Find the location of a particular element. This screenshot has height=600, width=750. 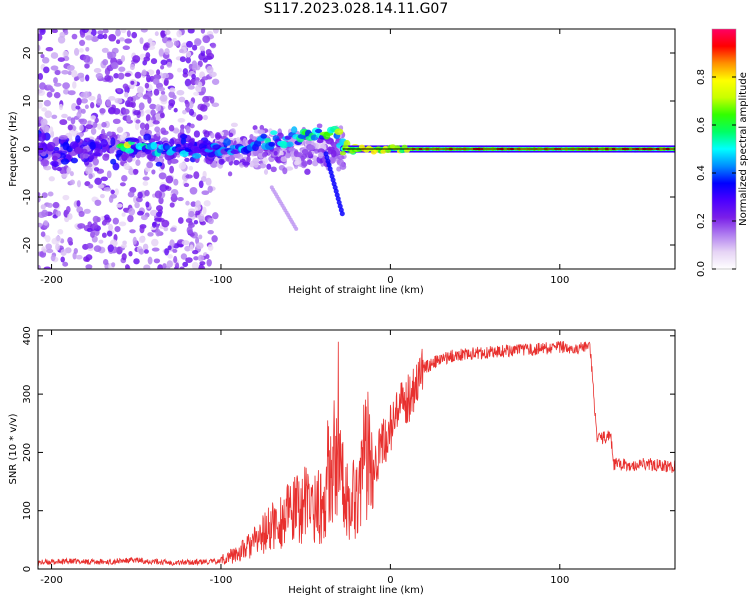

snr-x-tick-label: -100 is located at coordinates (221, 580).